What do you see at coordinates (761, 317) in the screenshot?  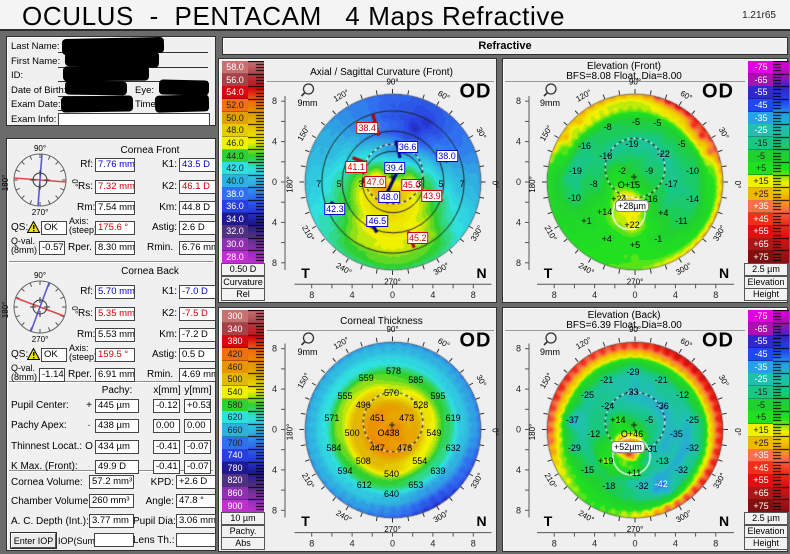 I see `scale-cell-elev_back: -75` at bounding box center [761, 317].